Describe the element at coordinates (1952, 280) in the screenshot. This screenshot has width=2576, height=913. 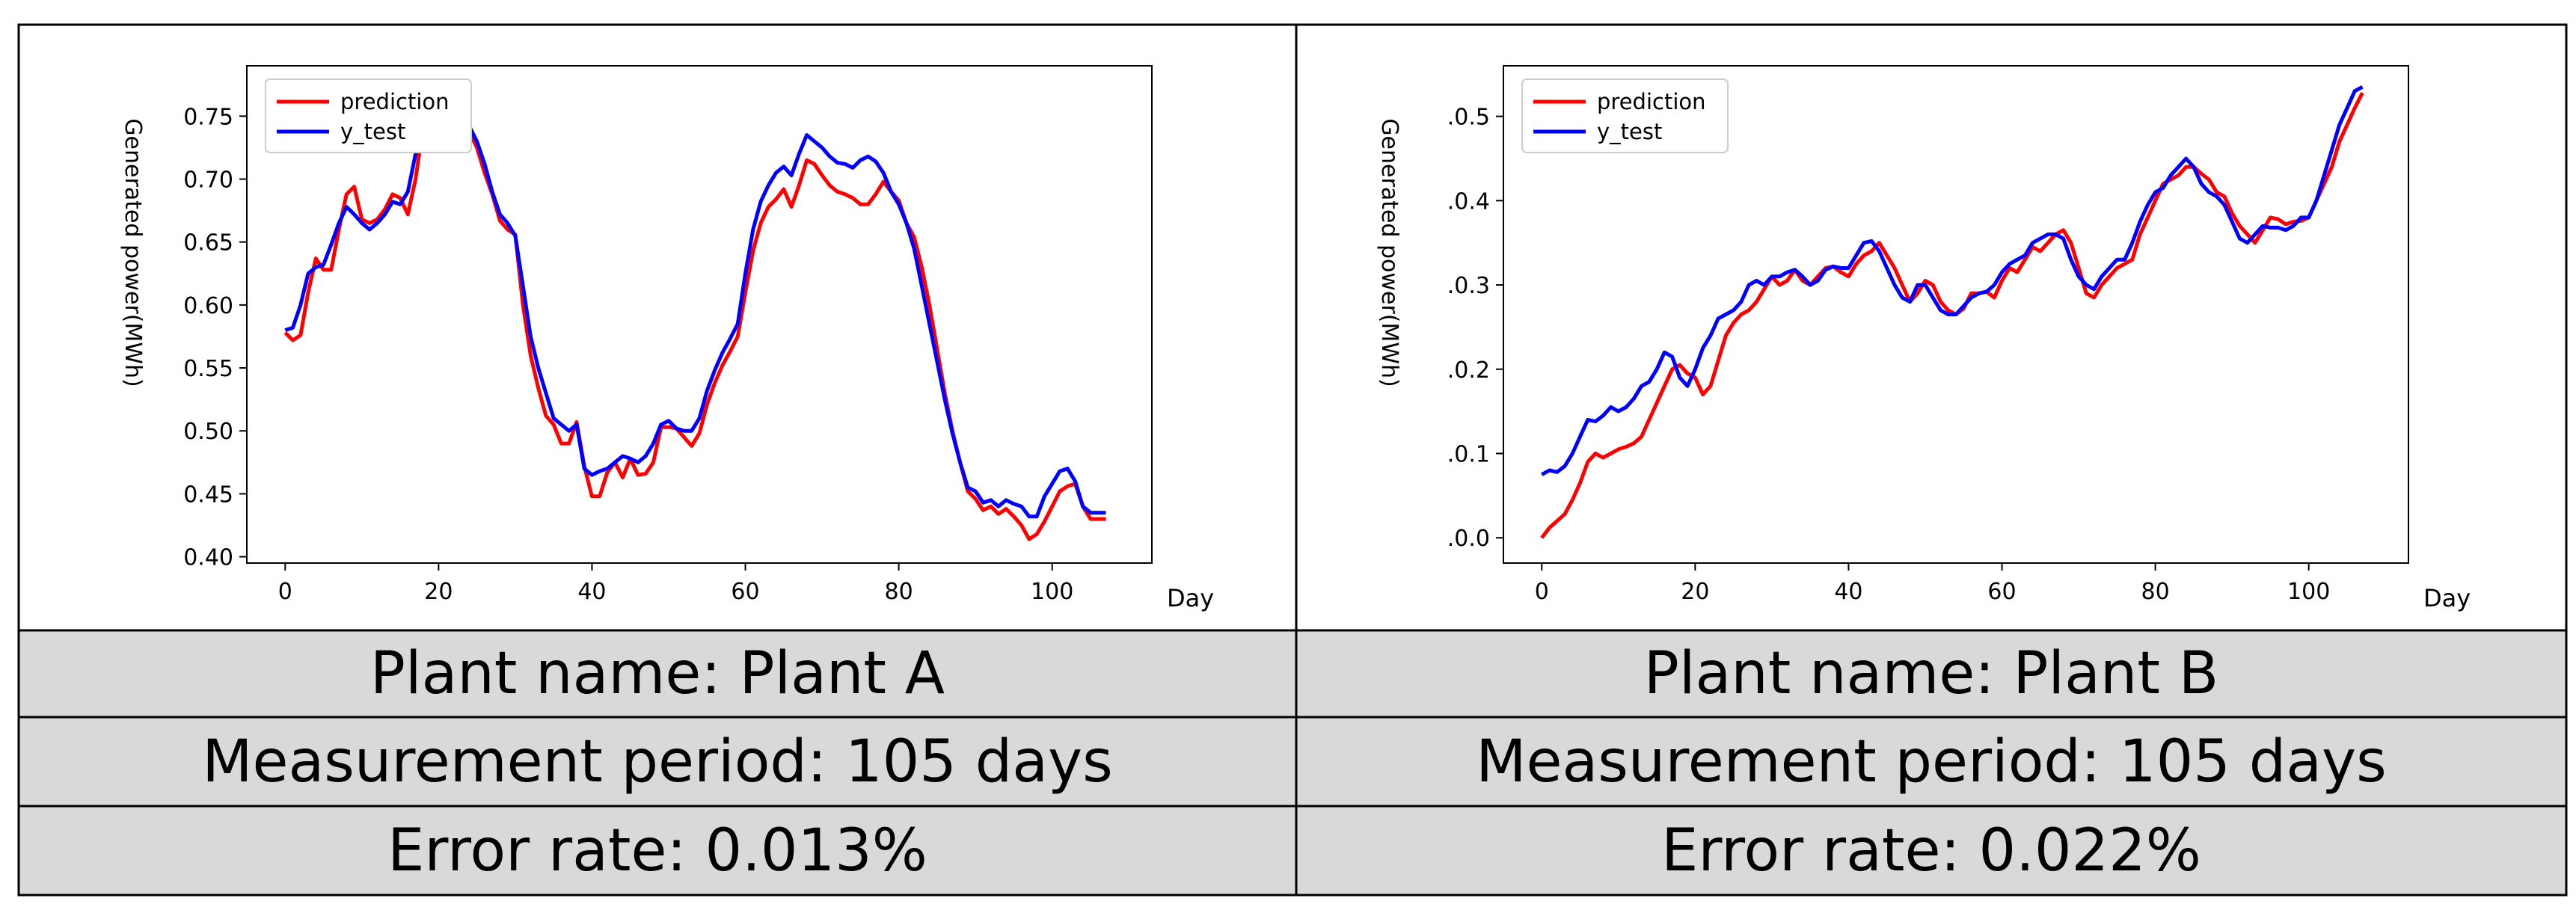
I see `plant-b-series-y-test` at that location.